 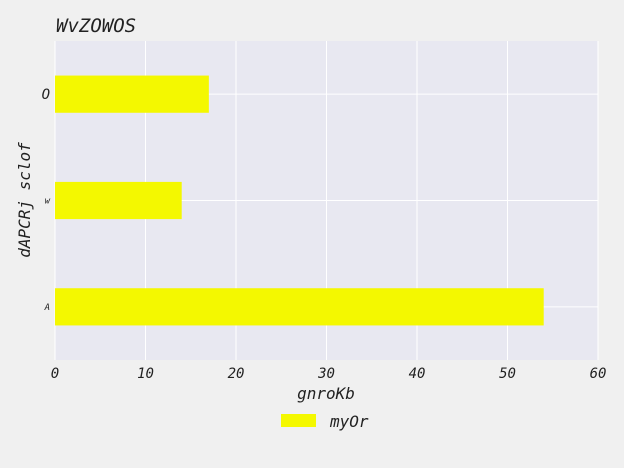 I want to click on x-tick-label: 30, so click(x=326, y=374).